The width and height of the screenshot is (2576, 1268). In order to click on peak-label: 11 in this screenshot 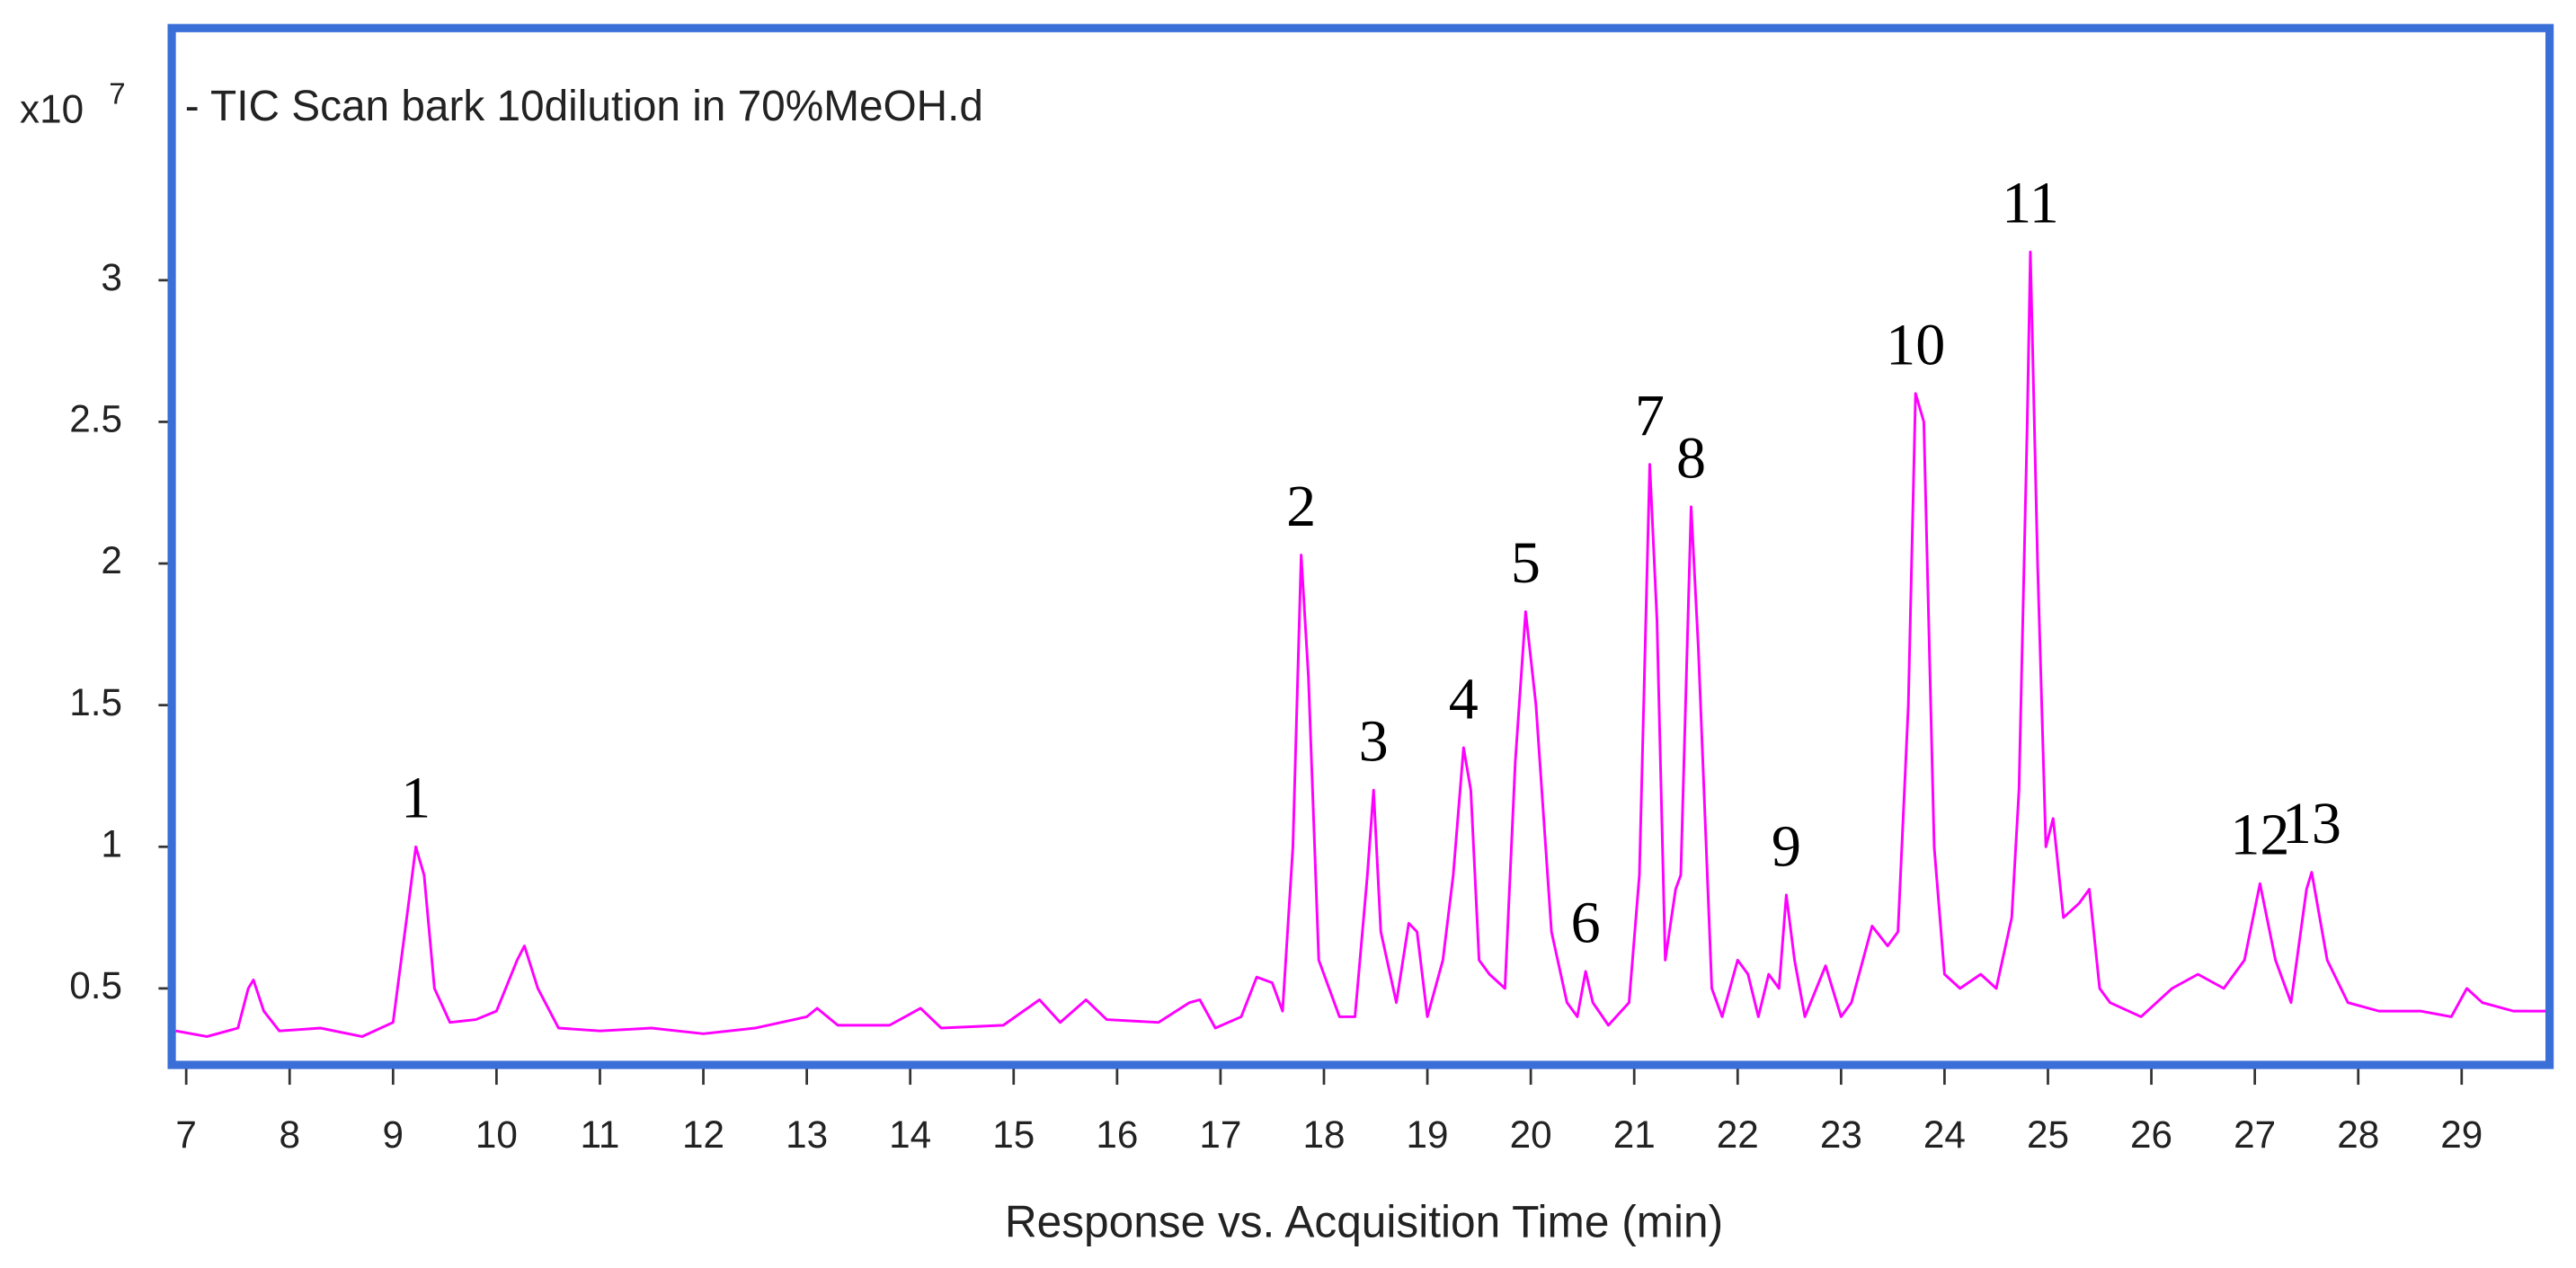, I will do `click(2031, 203)`.